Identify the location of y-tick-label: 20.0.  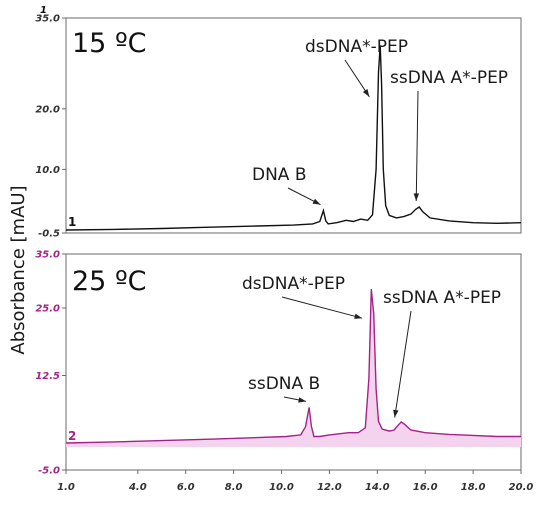
(47, 109).